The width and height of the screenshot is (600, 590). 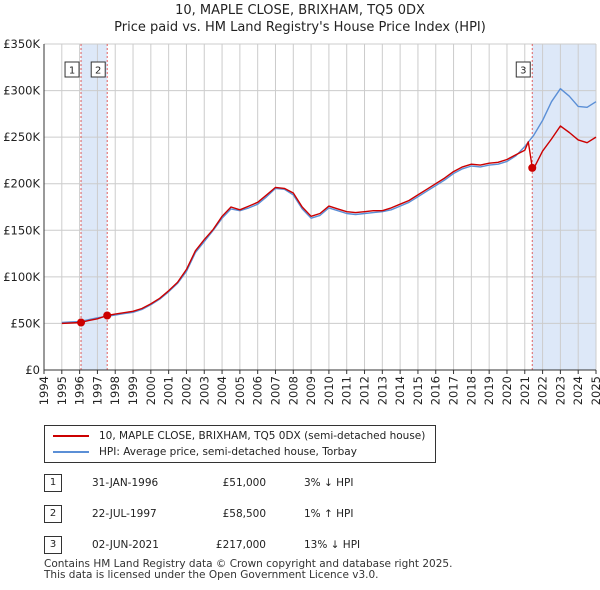 I want to click on table-row: 2 22-JUL-1997 £58,500 1% ↑ HPI, so click(x=244, y=514).